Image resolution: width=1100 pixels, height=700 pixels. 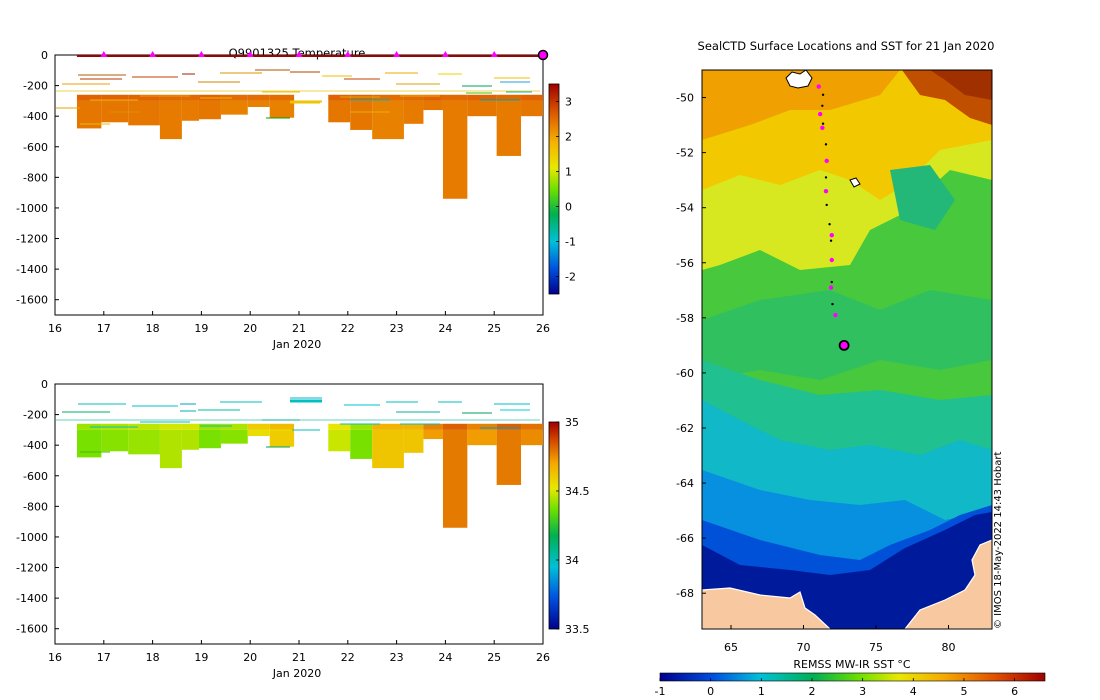 What do you see at coordinates (949, 647) in the screenshot?
I see `lon-tick-label: 80` at bounding box center [949, 647].